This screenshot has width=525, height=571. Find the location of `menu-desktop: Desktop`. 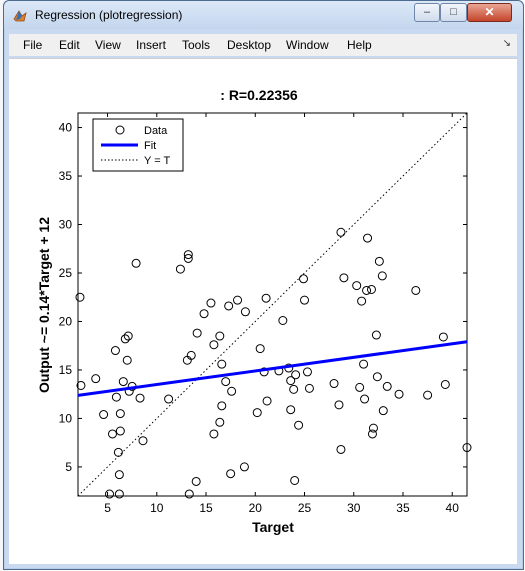

menu-desktop: Desktop is located at coordinates (249, 45).